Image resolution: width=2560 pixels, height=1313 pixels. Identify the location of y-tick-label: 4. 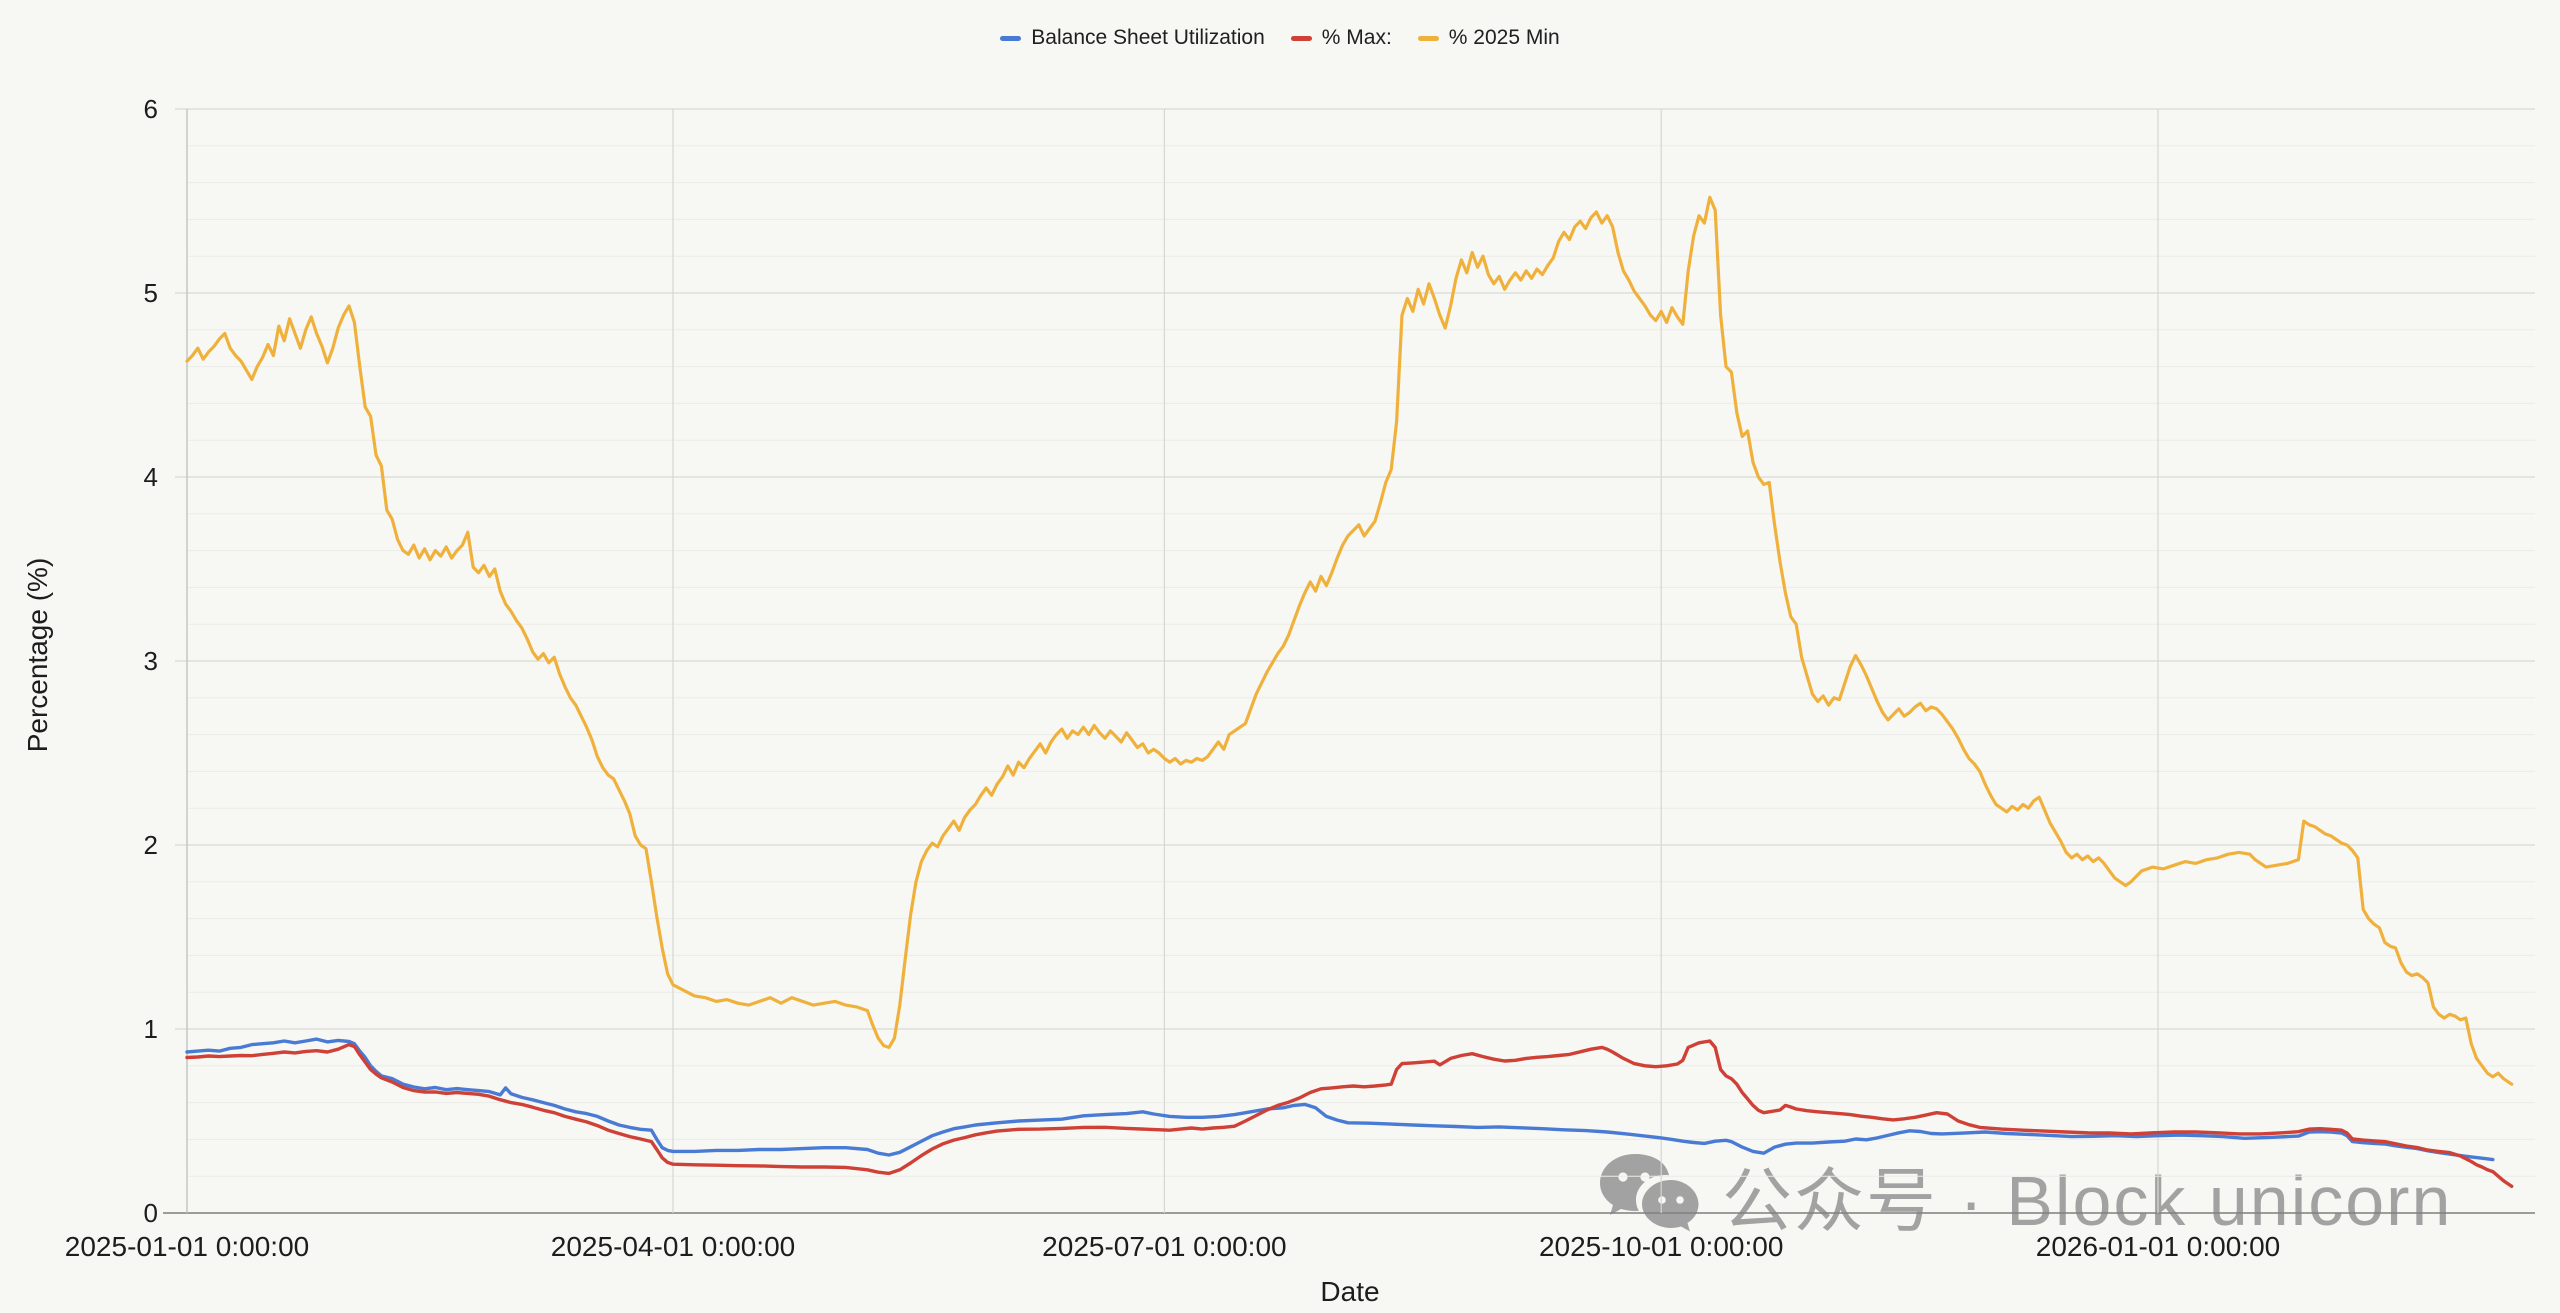
(151, 477).